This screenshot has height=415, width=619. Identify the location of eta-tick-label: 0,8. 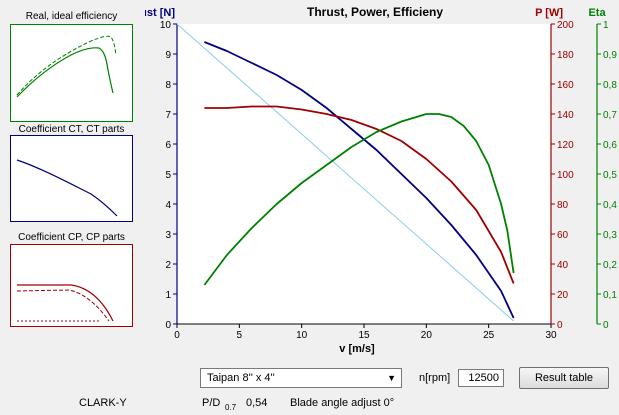
(610, 85).